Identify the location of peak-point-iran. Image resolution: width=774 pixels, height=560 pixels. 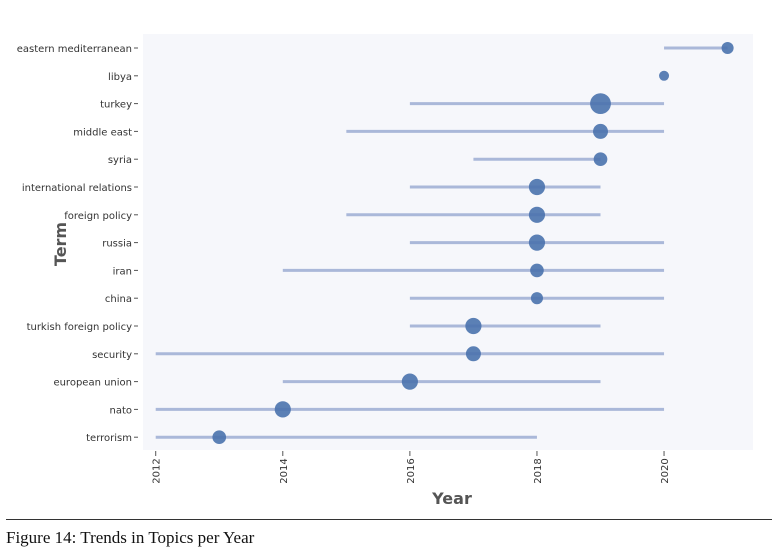
(537, 270).